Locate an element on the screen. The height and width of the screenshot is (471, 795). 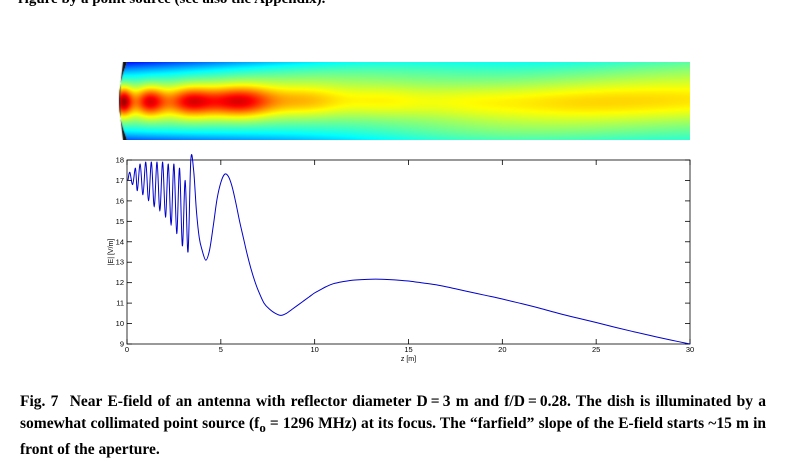
y-tick-label: 11 is located at coordinates (120, 303).